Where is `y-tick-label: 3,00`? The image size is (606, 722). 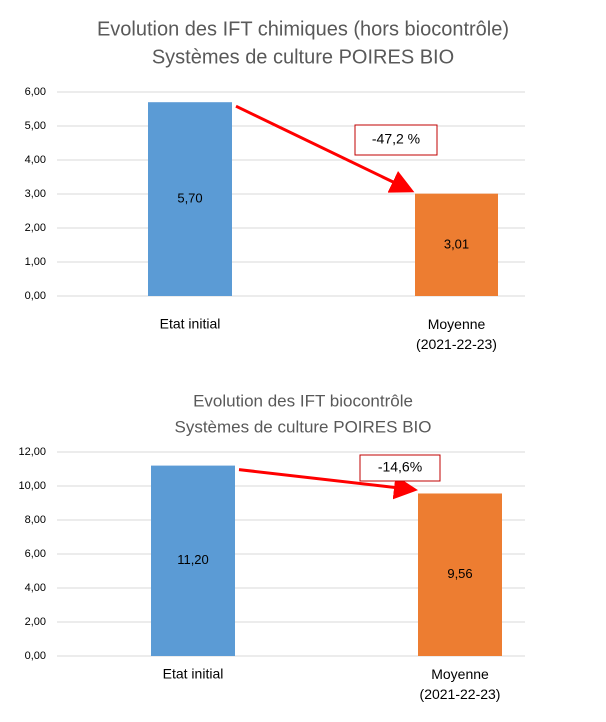 y-tick-label: 3,00 is located at coordinates (35, 194).